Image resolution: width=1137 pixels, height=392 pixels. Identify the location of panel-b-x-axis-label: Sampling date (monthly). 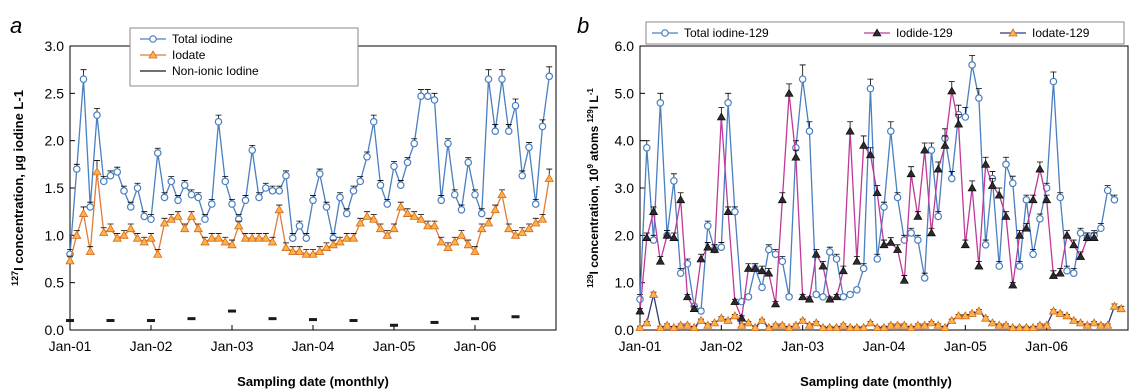
(876, 381).